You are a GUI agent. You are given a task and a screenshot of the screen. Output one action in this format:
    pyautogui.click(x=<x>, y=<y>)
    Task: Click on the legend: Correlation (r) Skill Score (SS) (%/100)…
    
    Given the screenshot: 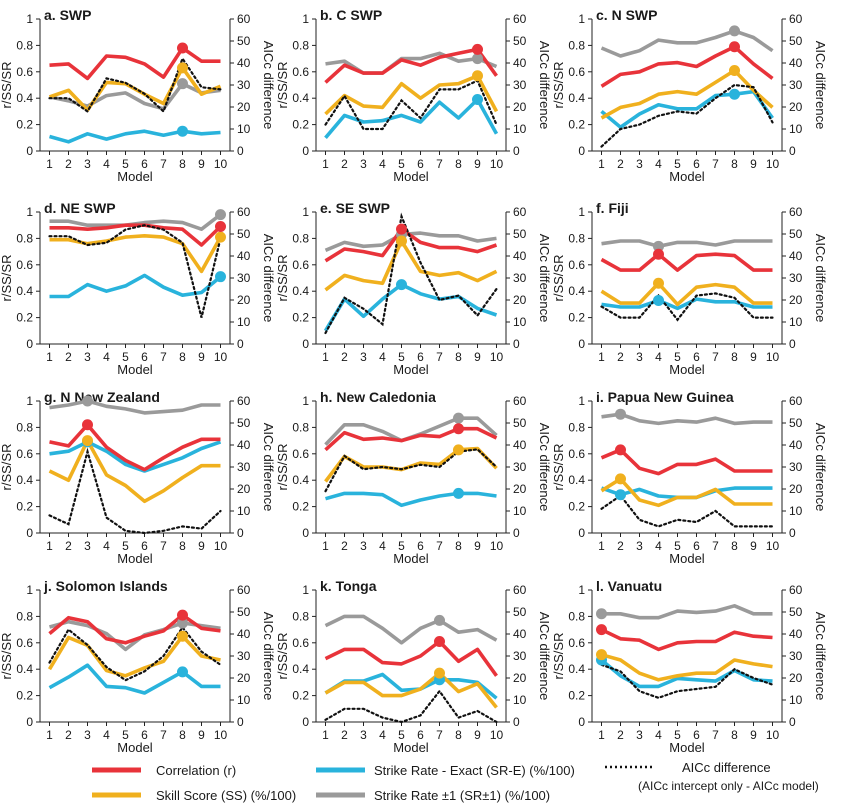 What is the action you would take?
    pyautogui.click(x=455, y=781)
    